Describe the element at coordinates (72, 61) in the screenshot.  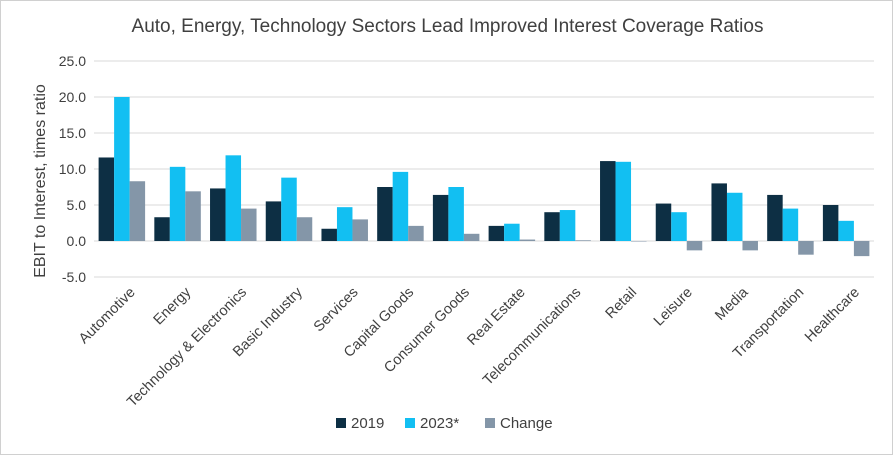
I see `y-tick-label: 25.0` at that location.